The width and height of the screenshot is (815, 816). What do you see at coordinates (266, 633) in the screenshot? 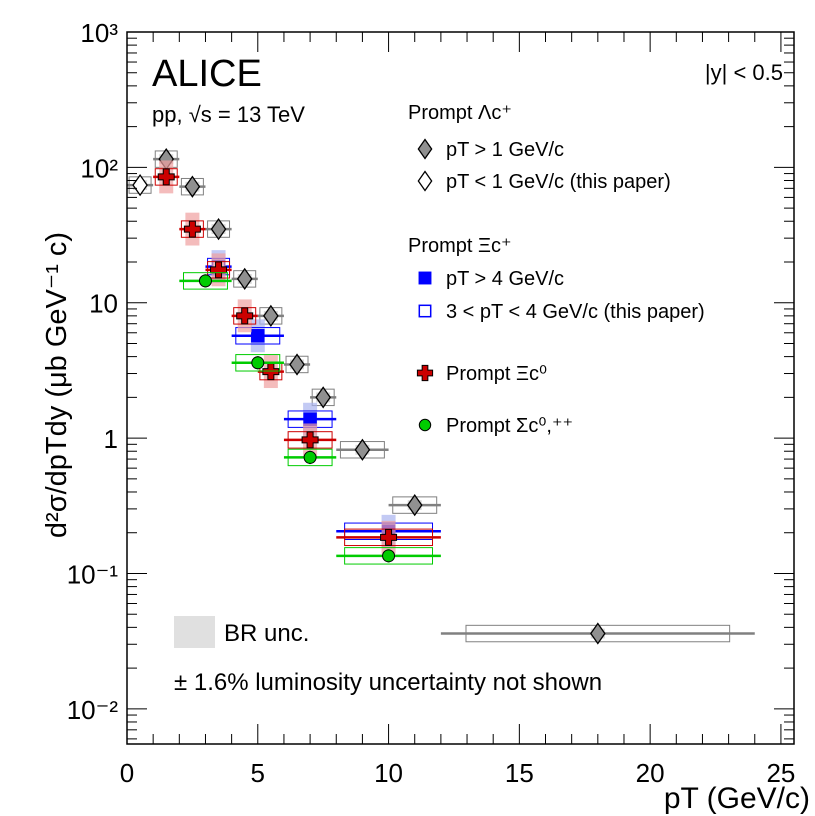
I see `br-unc-label: BR unc.` at bounding box center [266, 633].